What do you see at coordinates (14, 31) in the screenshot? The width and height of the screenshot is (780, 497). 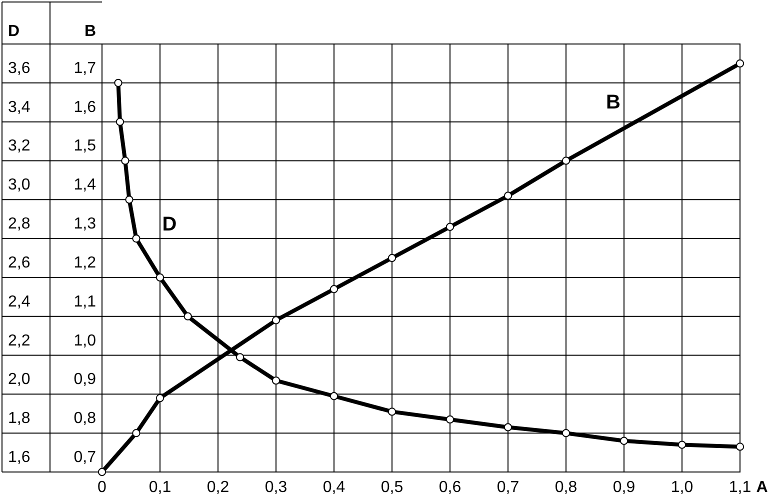 I see `y-axis-title: D` at bounding box center [14, 31].